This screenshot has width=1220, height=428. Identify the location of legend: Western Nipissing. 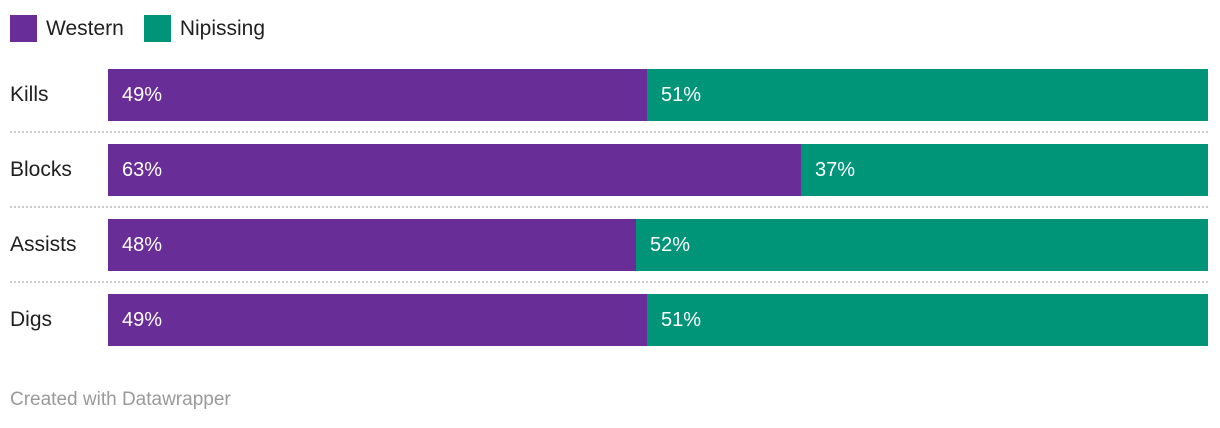
(609, 28).